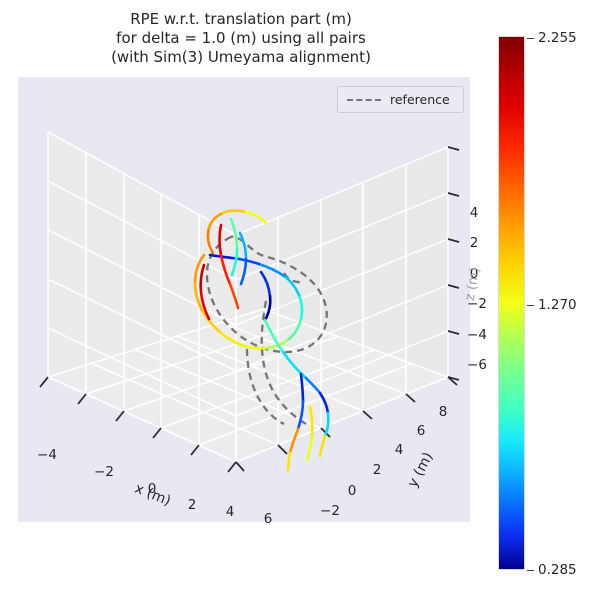 Image resolution: width=600 pixels, height=600 pixels. Describe the element at coordinates (511, 303) in the screenshot. I see `colorbar` at that location.